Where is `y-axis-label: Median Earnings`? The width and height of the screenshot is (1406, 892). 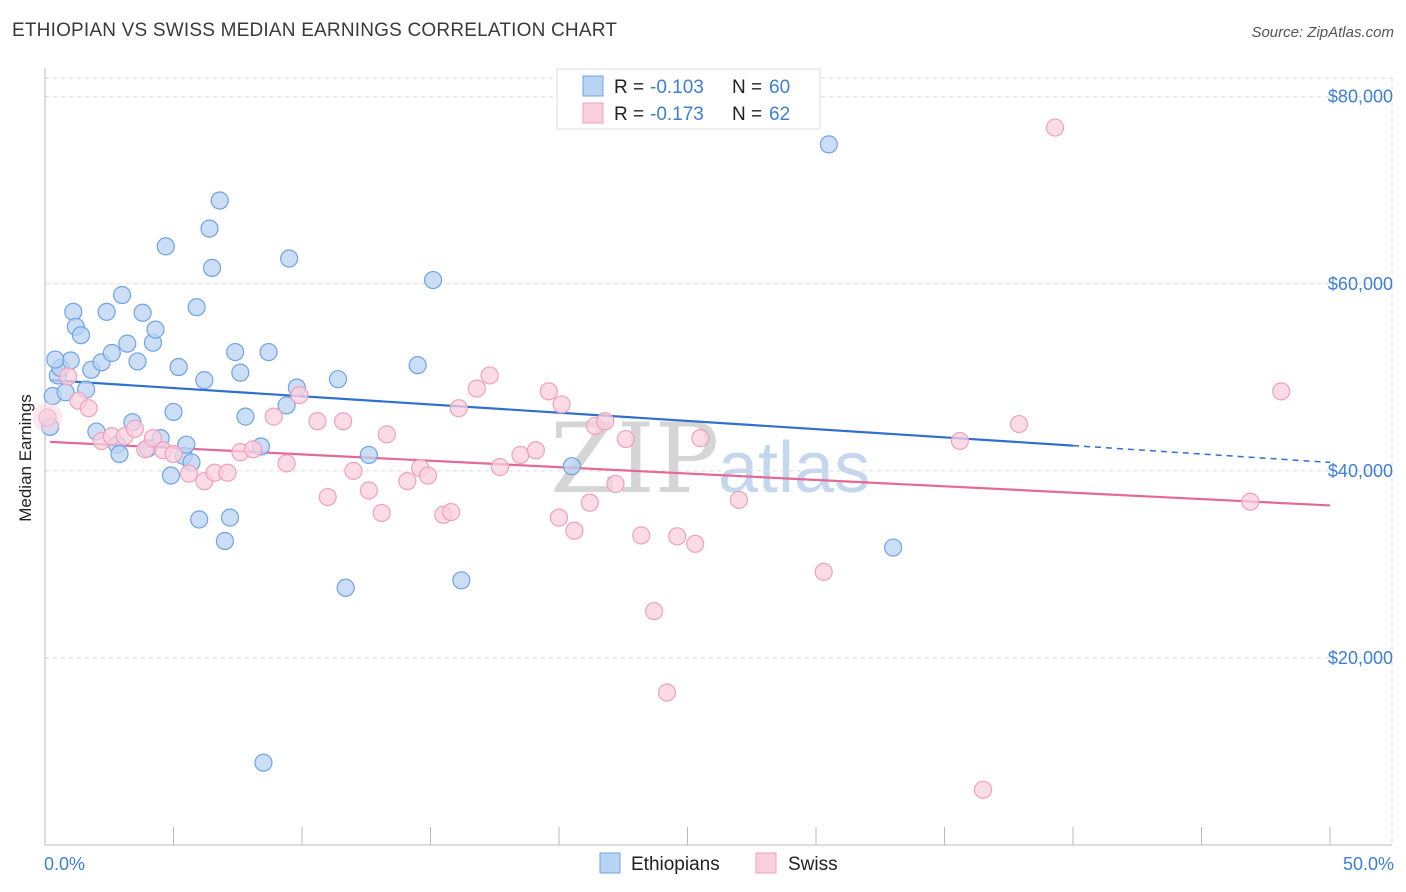 y-axis-label: Median Earnings is located at coordinates (25, 458).